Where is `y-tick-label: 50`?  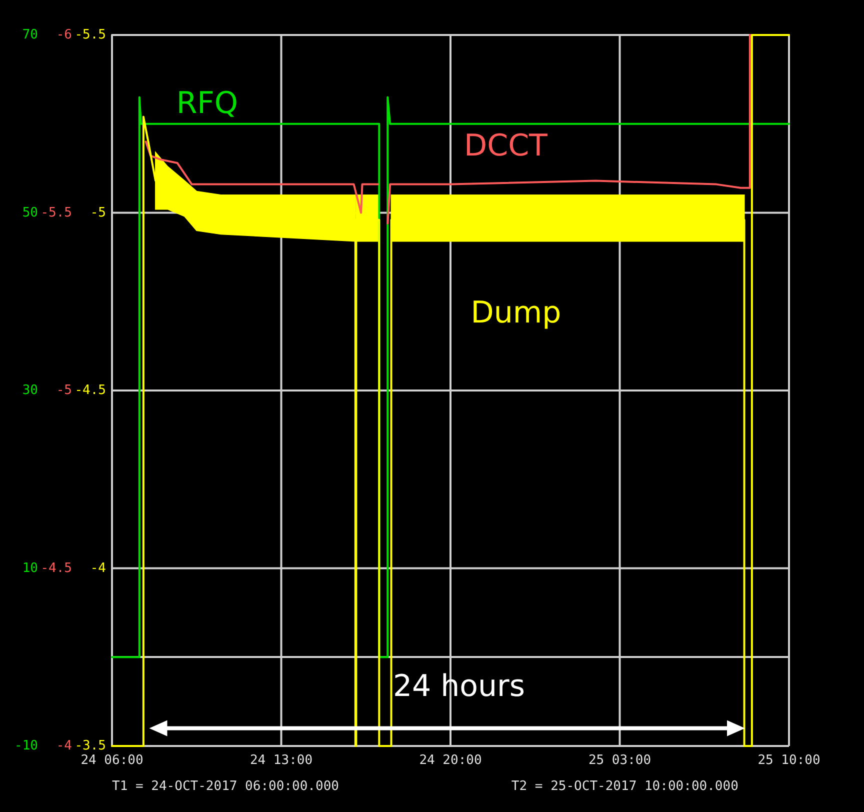
y-tick-label: 50 is located at coordinates (30, 212).